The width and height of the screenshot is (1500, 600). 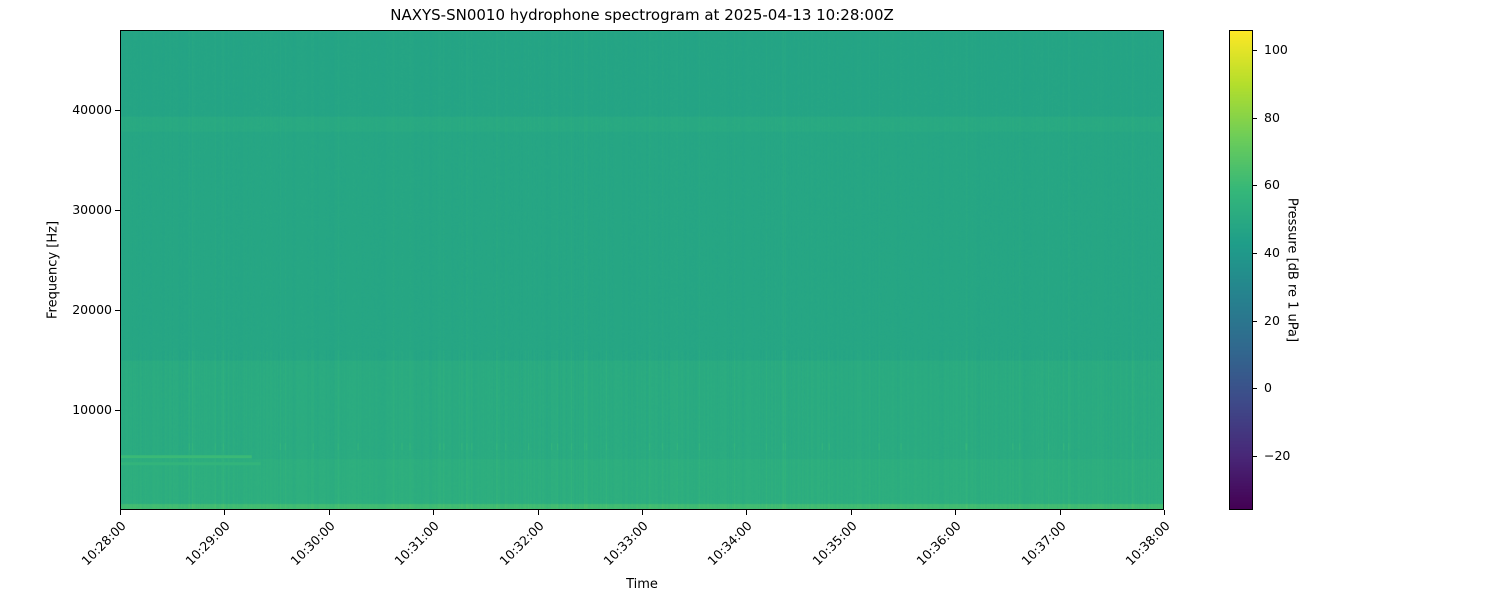 I want to click on x-tick-label: 10:38:00, so click(x=1147, y=543).